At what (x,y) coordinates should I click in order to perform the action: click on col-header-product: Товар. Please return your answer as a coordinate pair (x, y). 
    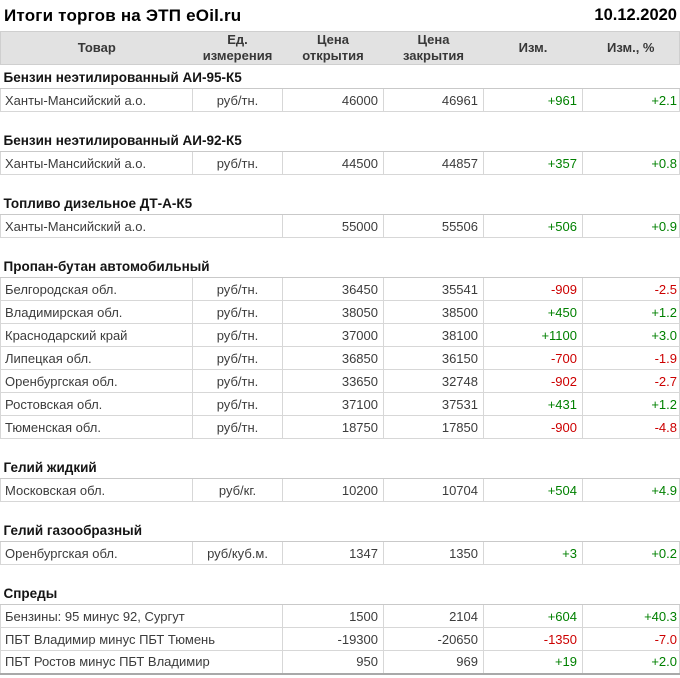
    Looking at the image, I should click on (96, 48).